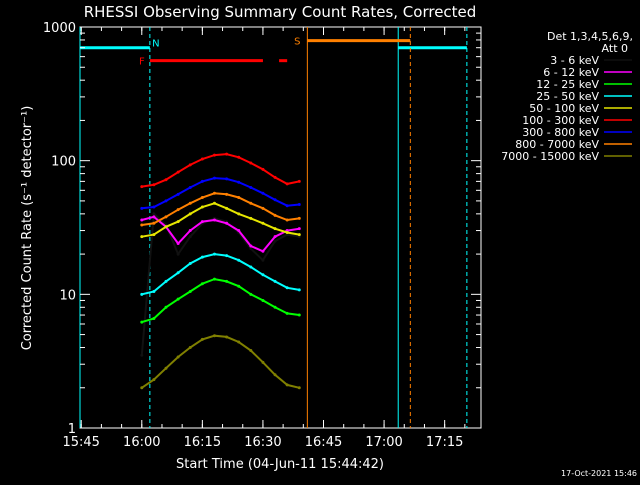 The width and height of the screenshot is (640, 485). Describe the element at coordinates (550, 156) in the screenshot. I see `legend-entry-8: 7000 - 15000 keV` at that location.